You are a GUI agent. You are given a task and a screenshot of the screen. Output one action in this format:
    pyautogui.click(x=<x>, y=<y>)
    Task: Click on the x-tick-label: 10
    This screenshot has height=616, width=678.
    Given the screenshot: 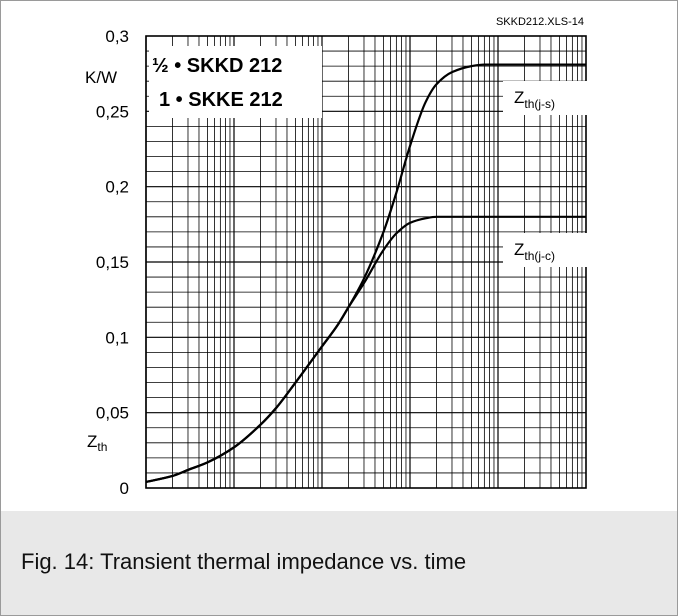 What is the action you would take?
    pyautogui.click(x=498, y=510)
    